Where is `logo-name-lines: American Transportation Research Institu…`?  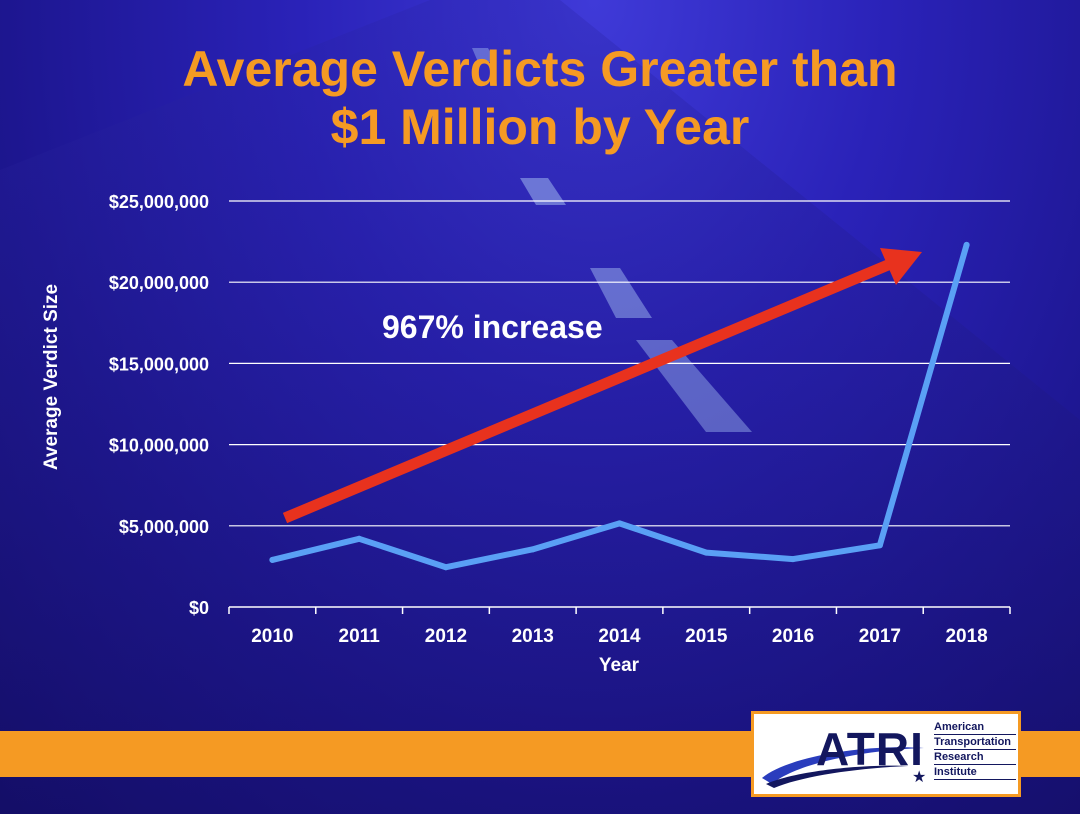 logo-name-lines: American Transportation Research Institu… is located at coordinates (975, 750).